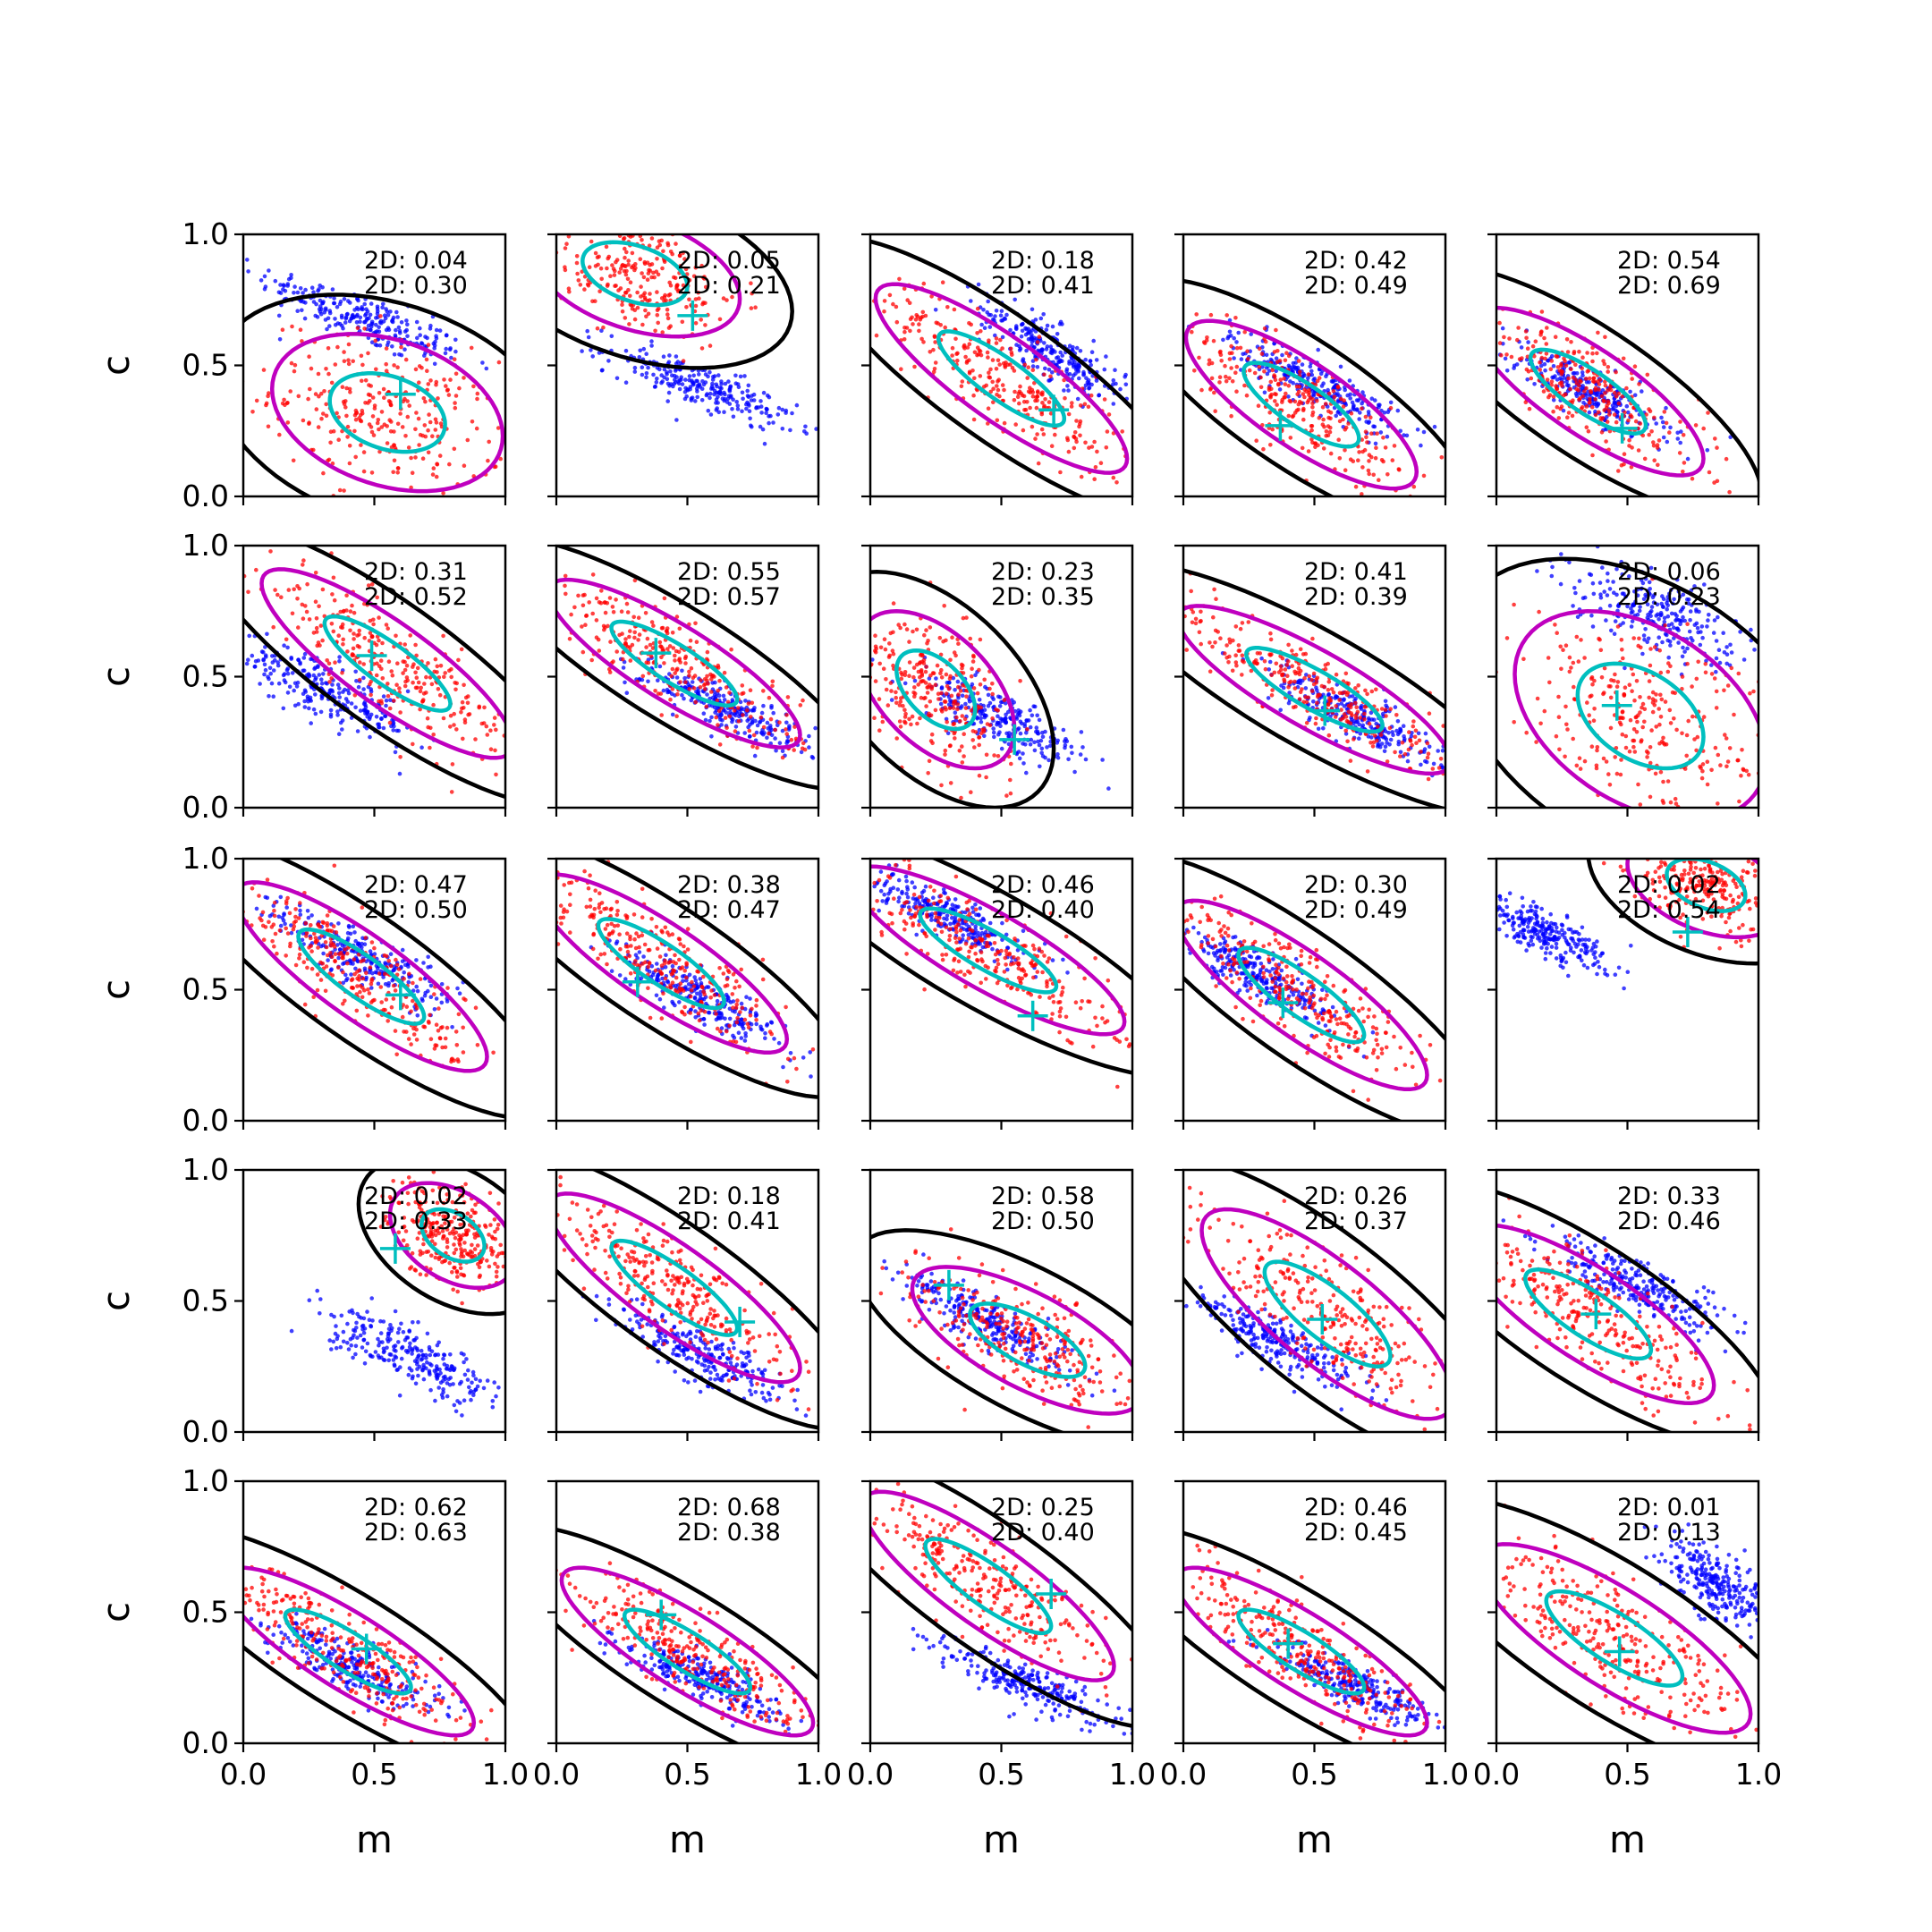 The height and width of the screenshot is (1932, 1932). What do you see at coordinates (687, 668) in the screenshot?
I see `plot-area` at bounding box center [687, 668].